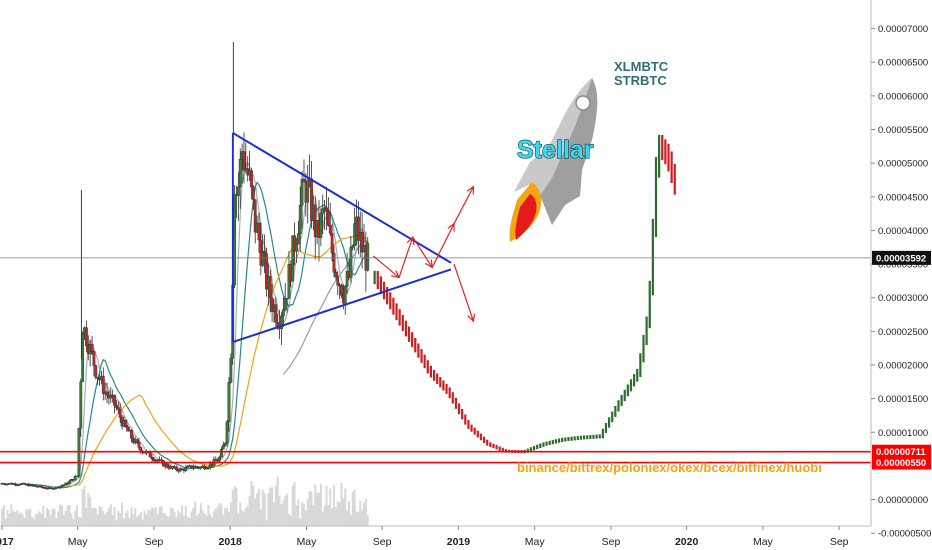 The height and width of the screenshot is (550, 932). Describe the element at coordinates (641, 66) in the screenshot. I see `ticker-xlmbtc: XLMBTC` at that location.